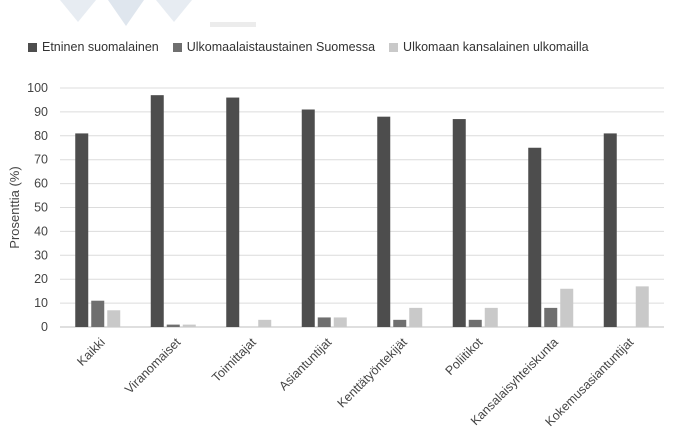  Describe the element at coordinates (373, 373) in the screenshot. I see `x-tick-label: Kenttätyöntekijät` at that location.